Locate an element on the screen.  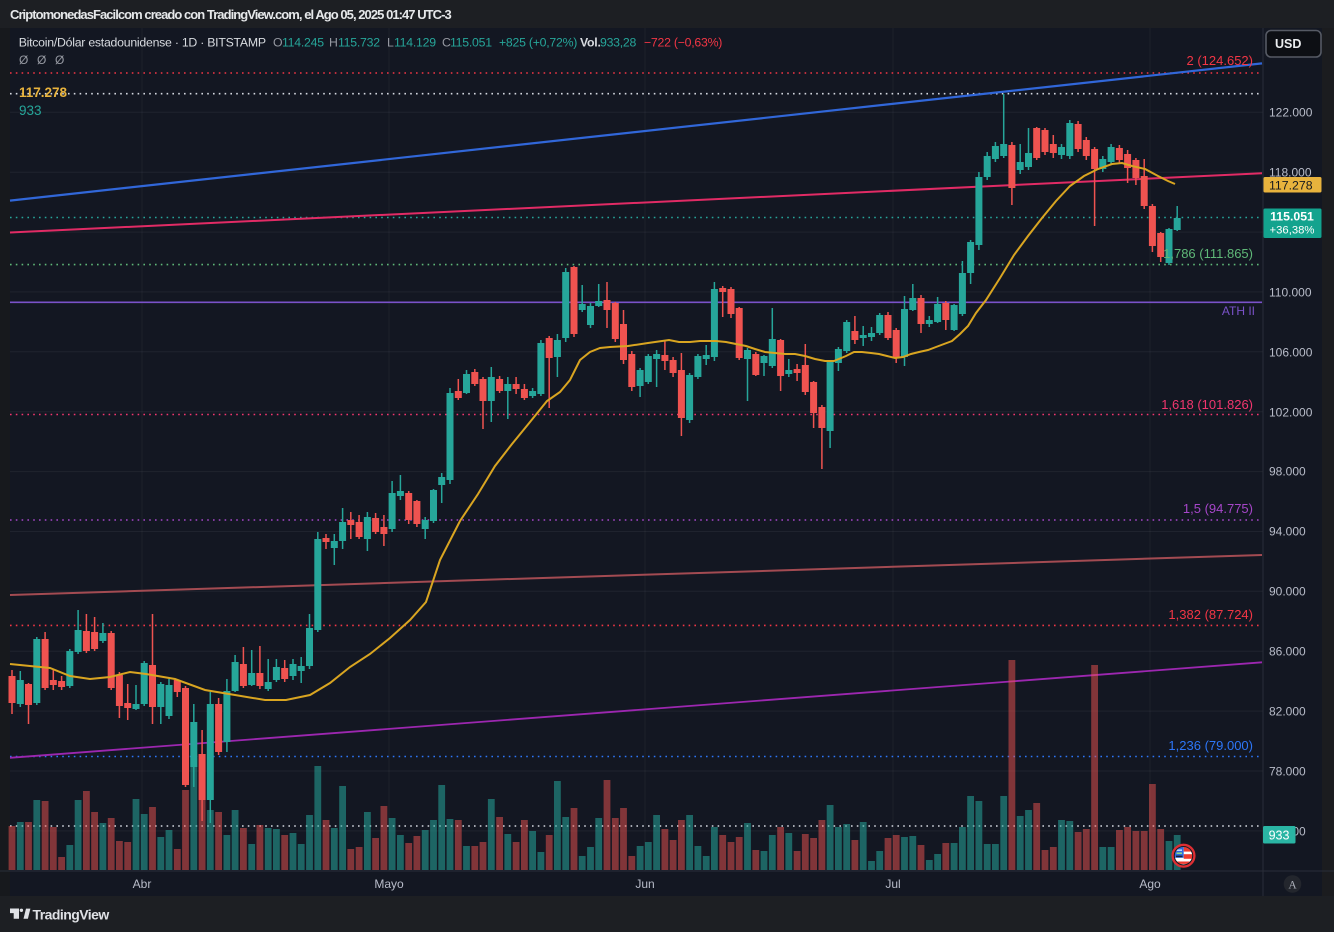
svg-text: Mayo is located at coordinates (389, 884).